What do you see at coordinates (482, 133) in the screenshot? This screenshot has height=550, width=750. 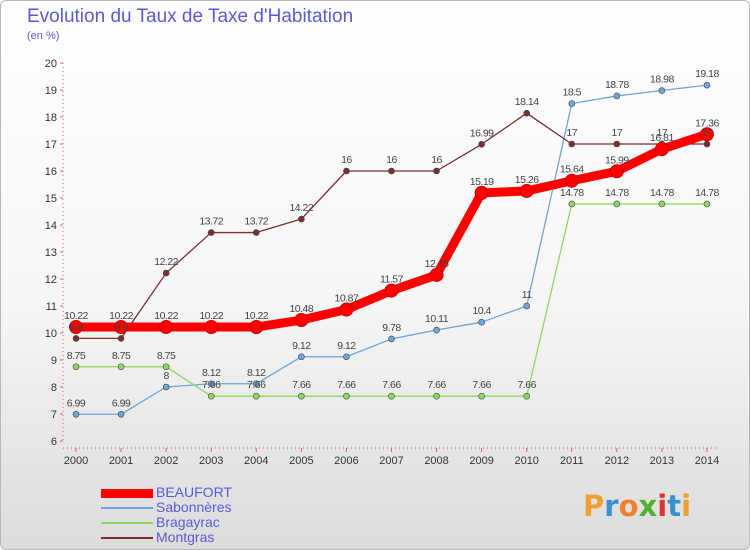 I see `data-label-montgras: 16.99` at bounding box center [482, 133].